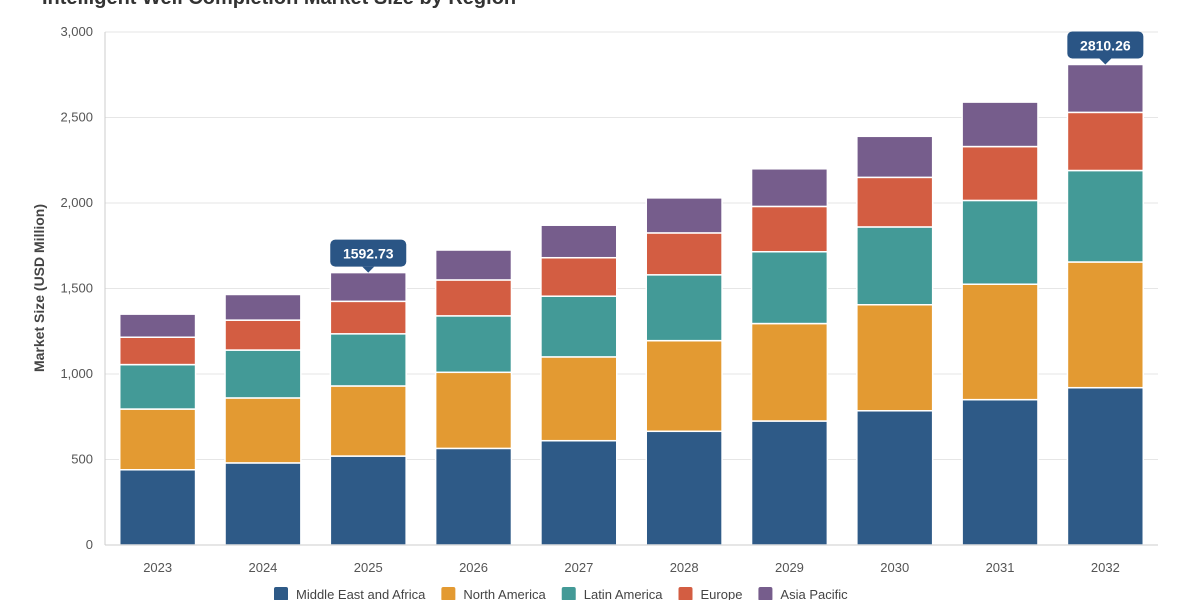 This screenshot has height=600, width=1200. What do you see at coordinates (894, 567) in the screenshot?
I see `x-tick-label: 2030` at bounding box center [894, 567].